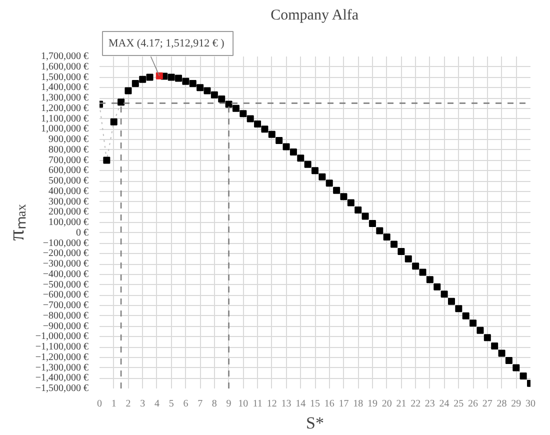 The image size is (550, 435). Describe the element at coordinates (15, 222) in the screenshot. I see `y-axis-title: πₘₐₓ` at that location.